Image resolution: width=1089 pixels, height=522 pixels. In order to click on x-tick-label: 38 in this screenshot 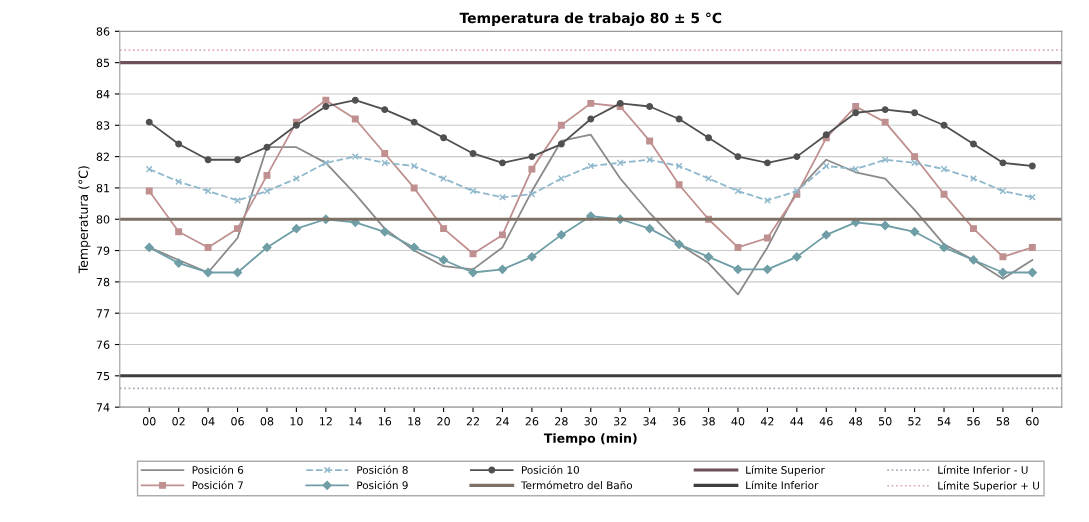, I will do `click(708, 421)`.